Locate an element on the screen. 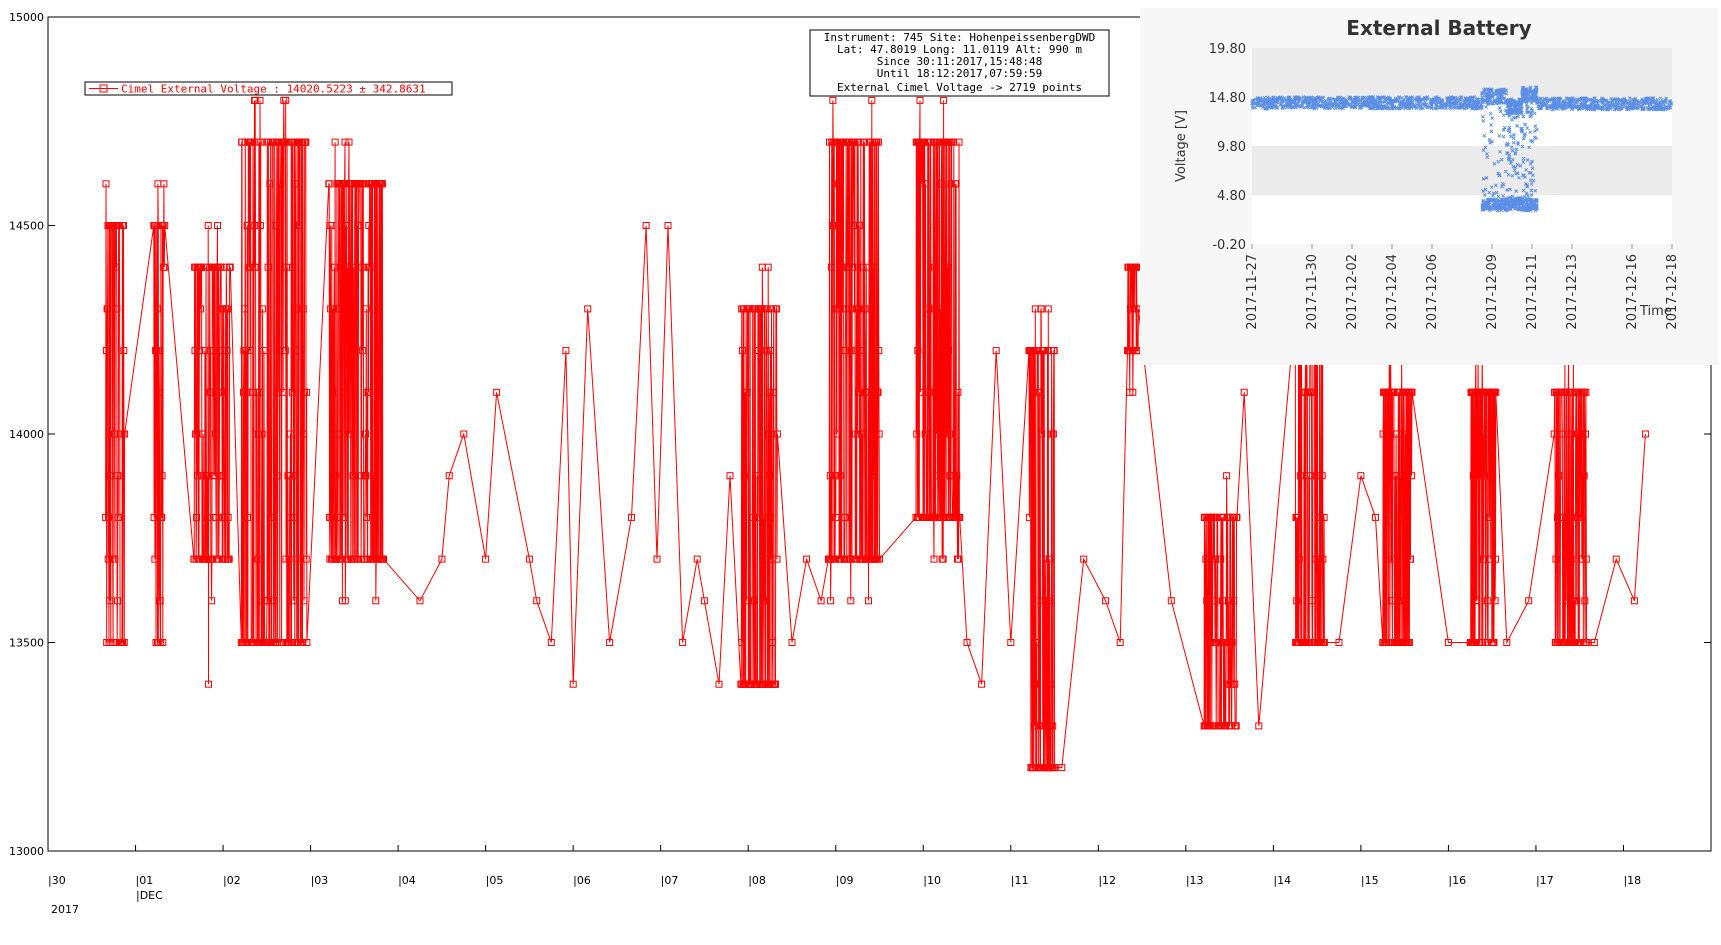 This screenshot has height=945, width=1721. inset-y-tick-label: 14.80 is located at coordinates (1227, 98).